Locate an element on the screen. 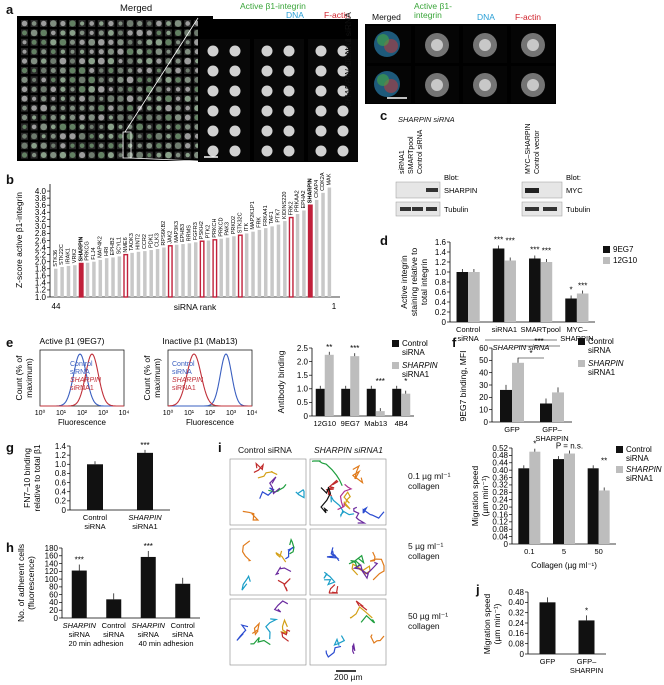 Image resolution: width=664 pixels, height=685 pixels. y-tick-label: 0.52 is located at coordinates (500, 448).